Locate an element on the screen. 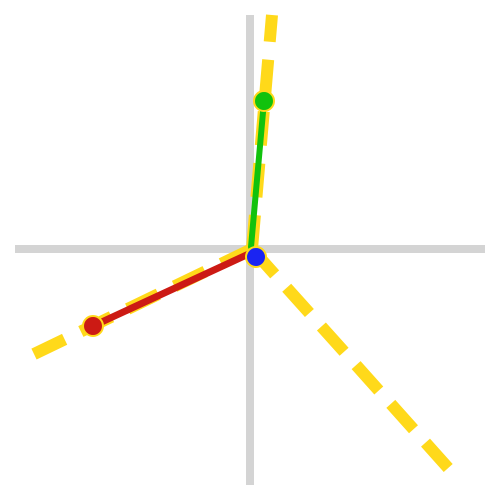  green-endpoint is located at coordinates (264, 101).